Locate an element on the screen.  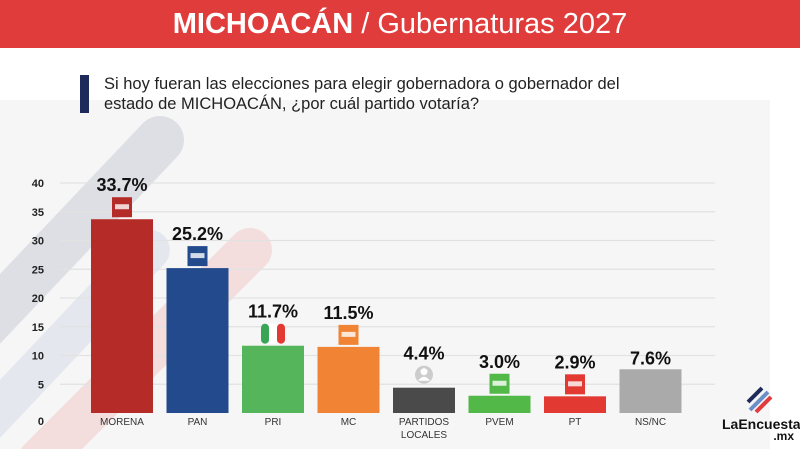
bar-ns-nc is located at coordinates (650, 391).